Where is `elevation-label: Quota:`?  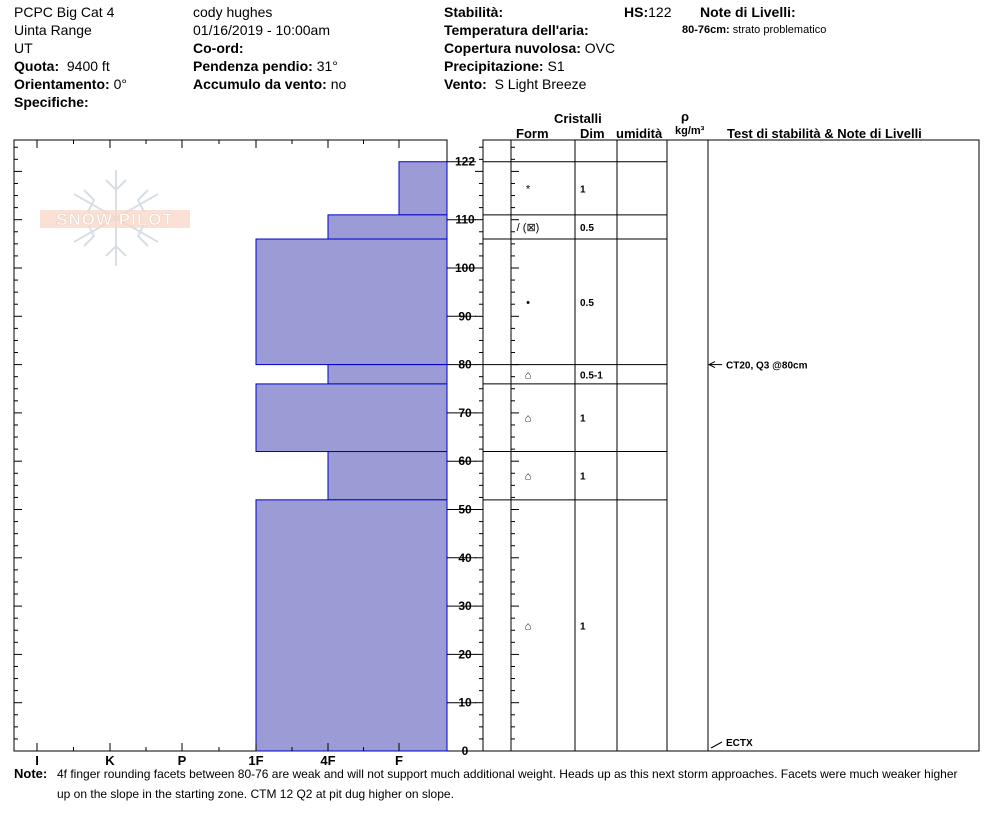
elevation-label: Quota: is located at coordinates (37, 66).